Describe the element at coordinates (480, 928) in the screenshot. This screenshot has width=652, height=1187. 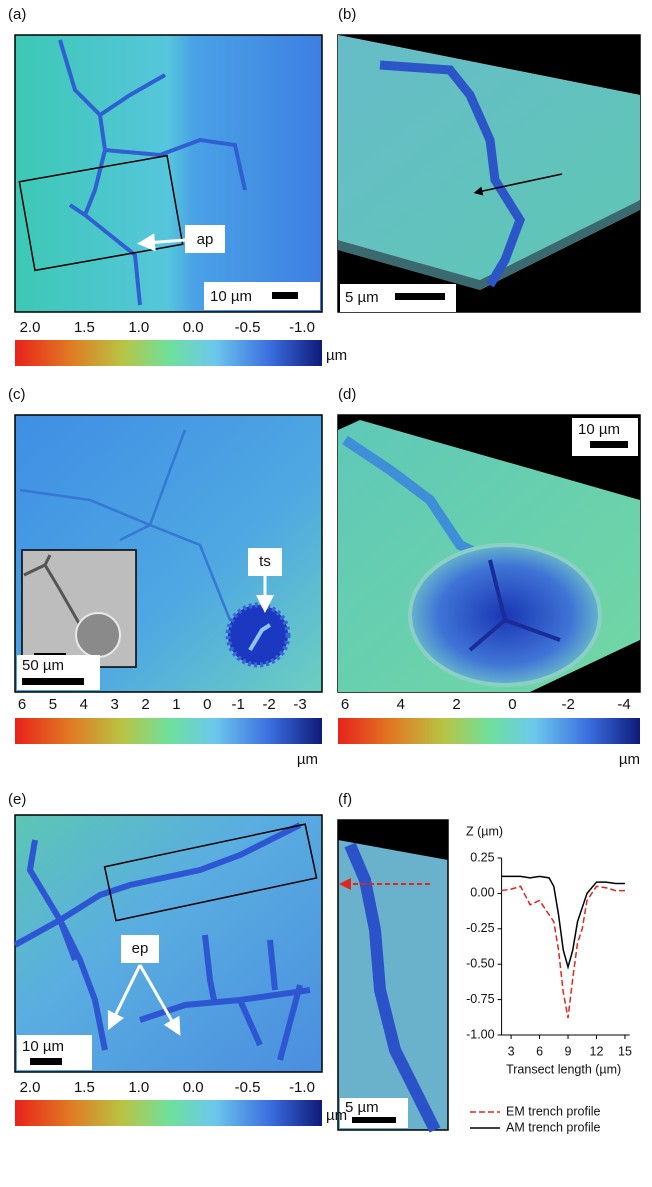
I see `y-tick-label: -0.25` at that location.